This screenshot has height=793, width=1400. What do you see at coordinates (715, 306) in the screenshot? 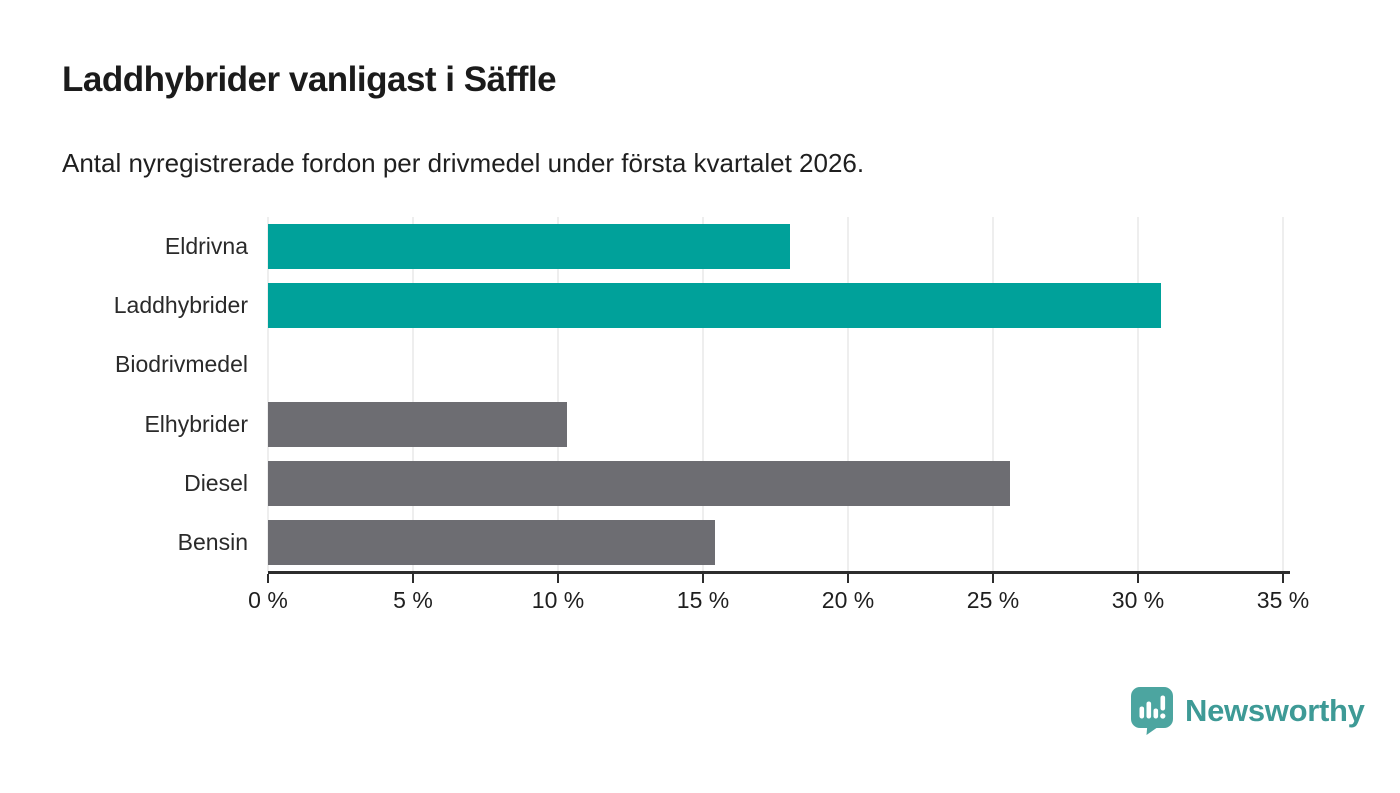
I see `bar-laddhybrider` at bounding box center [715, 306].